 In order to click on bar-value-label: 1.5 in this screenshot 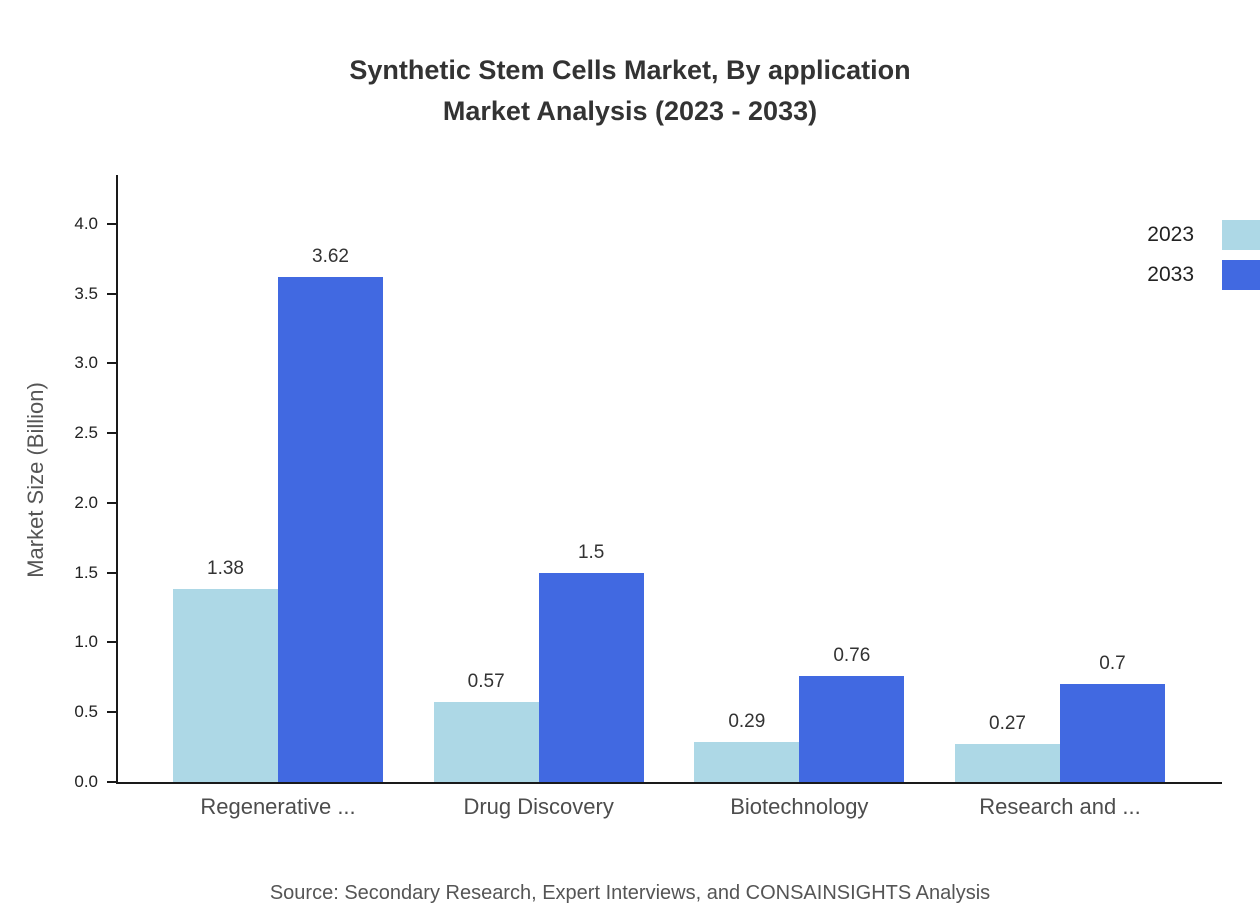, I will do `click(591, 552)`.